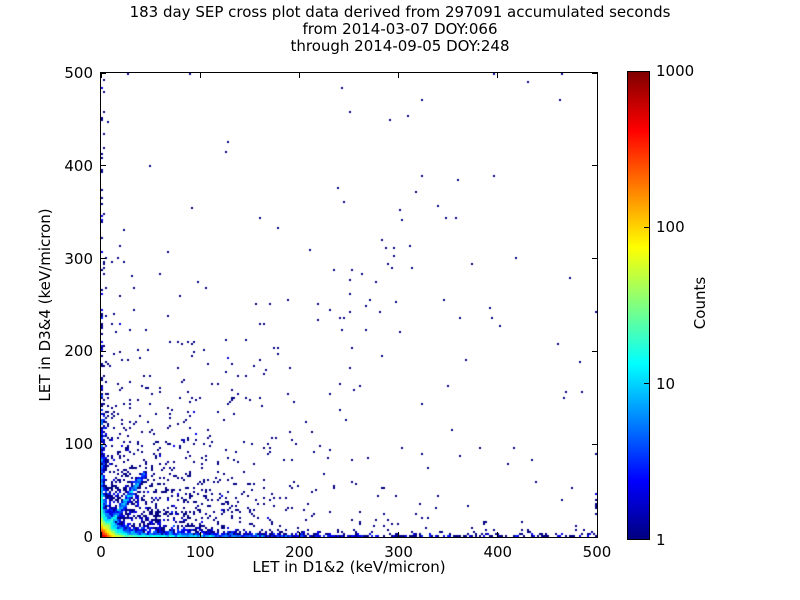  I want to click on colorbar-tick-label: 100, so click(670, 227).